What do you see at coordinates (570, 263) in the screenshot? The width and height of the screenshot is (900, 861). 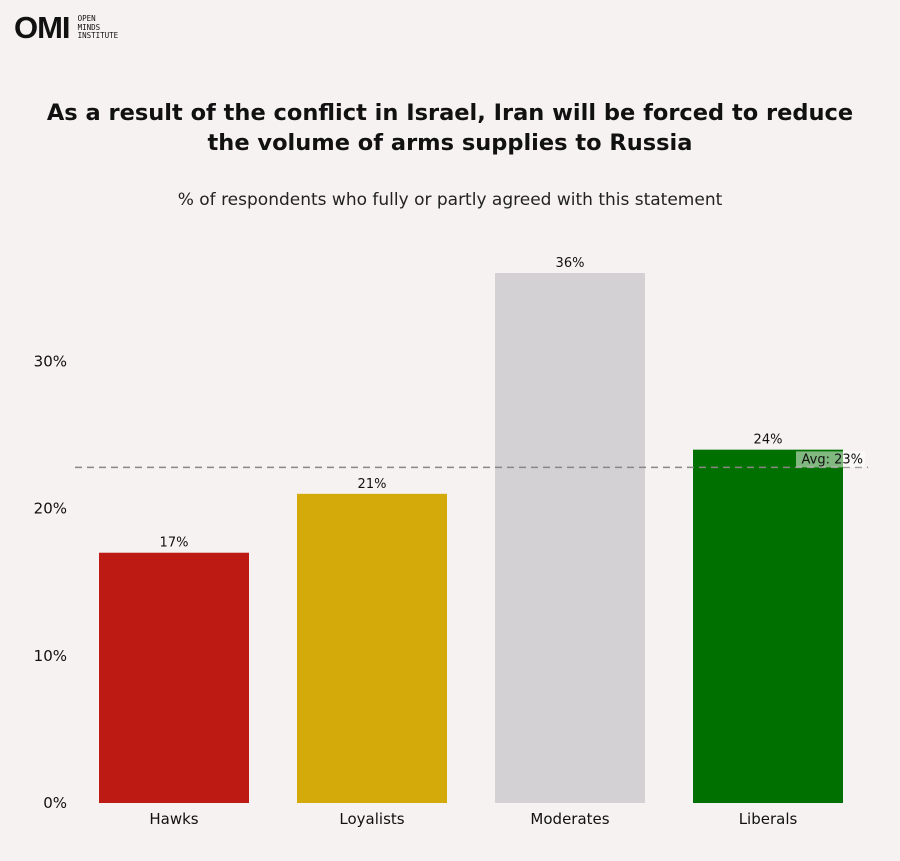 I see `value-label: 36%` at bounding box center [570, 263].